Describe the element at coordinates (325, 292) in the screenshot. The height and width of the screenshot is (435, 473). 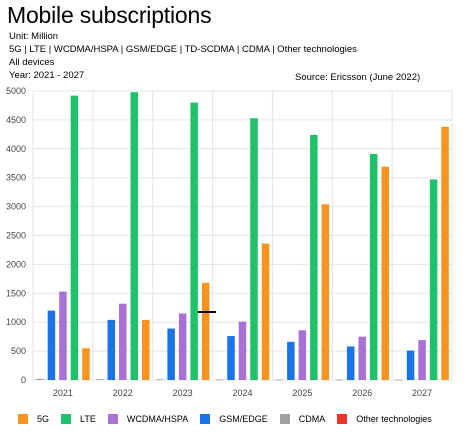
I see `bar-5g-2025` at that location.